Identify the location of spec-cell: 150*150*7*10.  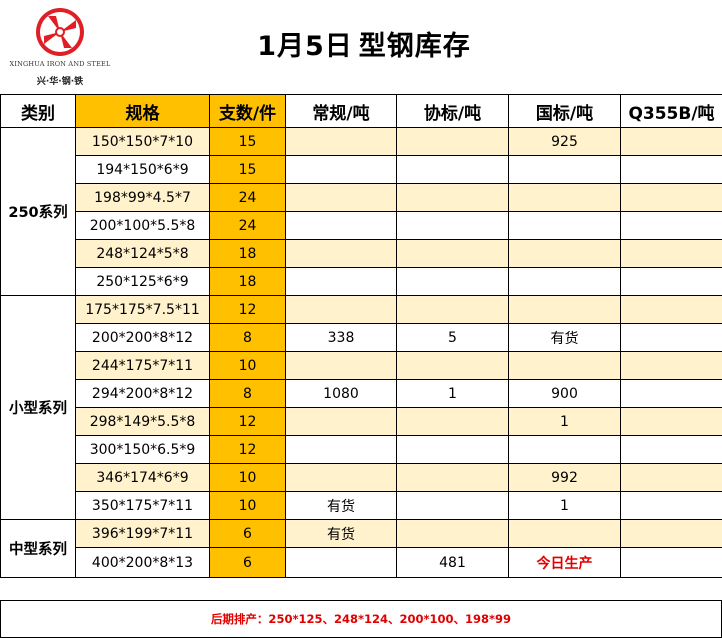
(142, 141).